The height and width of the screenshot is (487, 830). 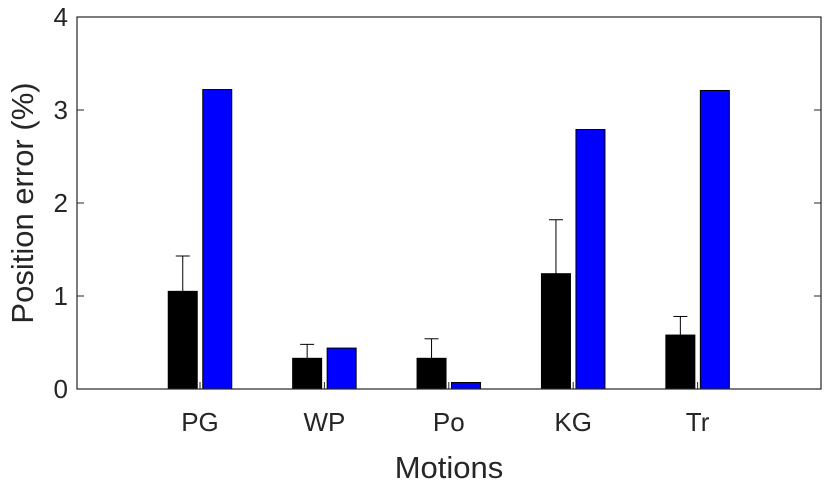 What do you see at coordinates (61, 203) in the screenshot?
I see `y-tick-label-2: 2` at bounding box center [61, 203].